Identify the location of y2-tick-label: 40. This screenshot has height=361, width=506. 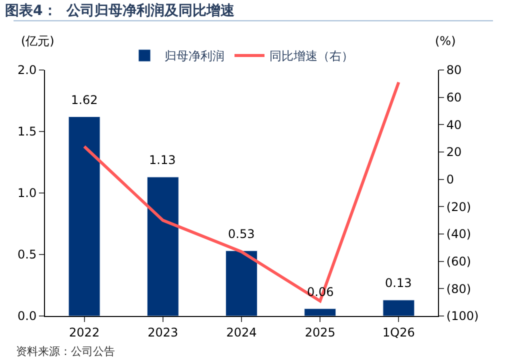
(454, 125).